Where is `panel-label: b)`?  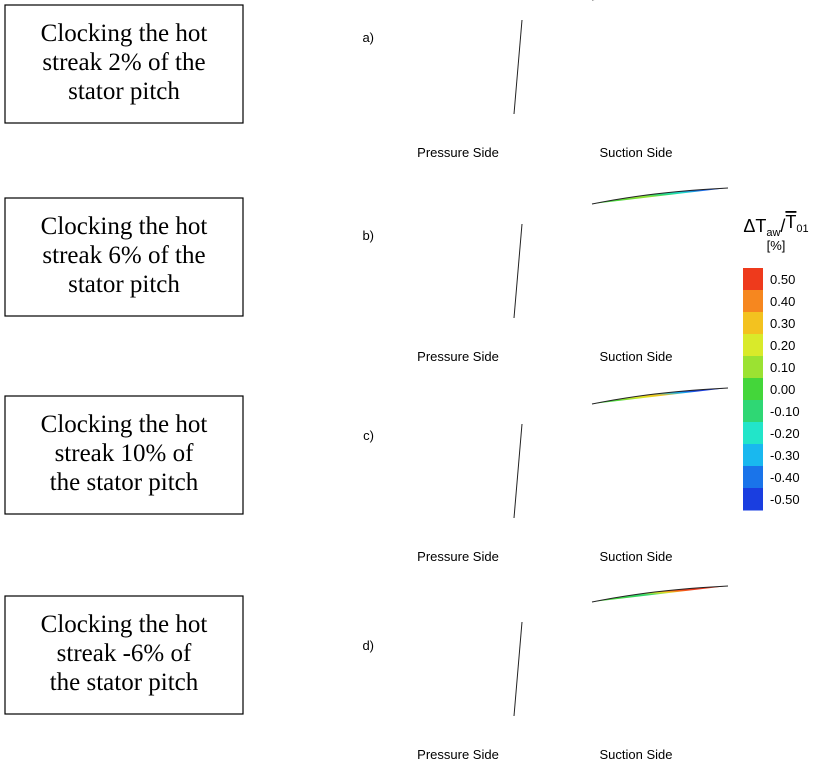
panel-label: b) is located at coordinates (368, 235).